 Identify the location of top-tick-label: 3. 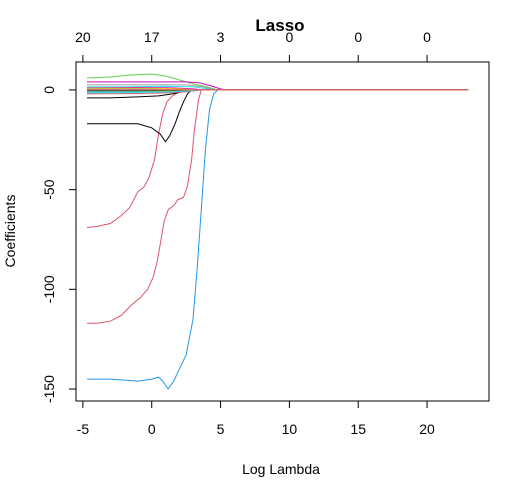
(221, 37).